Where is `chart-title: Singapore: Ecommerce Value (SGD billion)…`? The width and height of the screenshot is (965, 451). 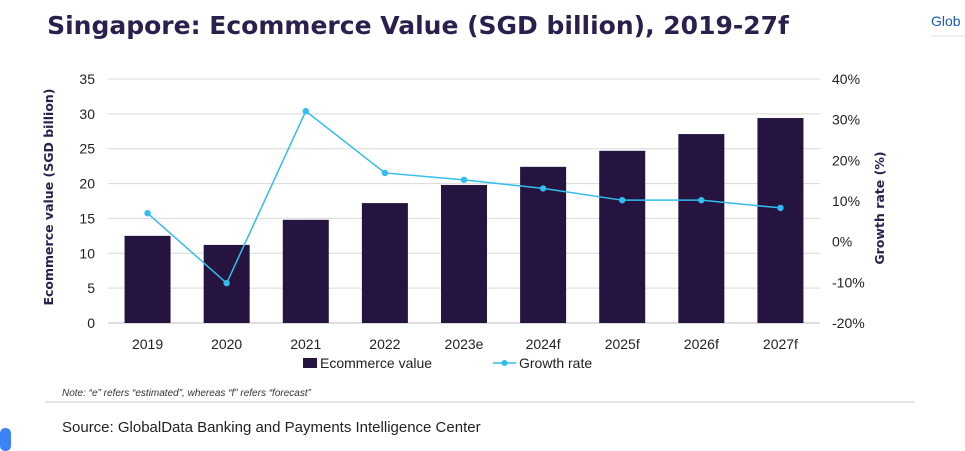 chart-title: Singapore: Ecommerce Value (SGD billion)… is located at coordinates (418, 25).